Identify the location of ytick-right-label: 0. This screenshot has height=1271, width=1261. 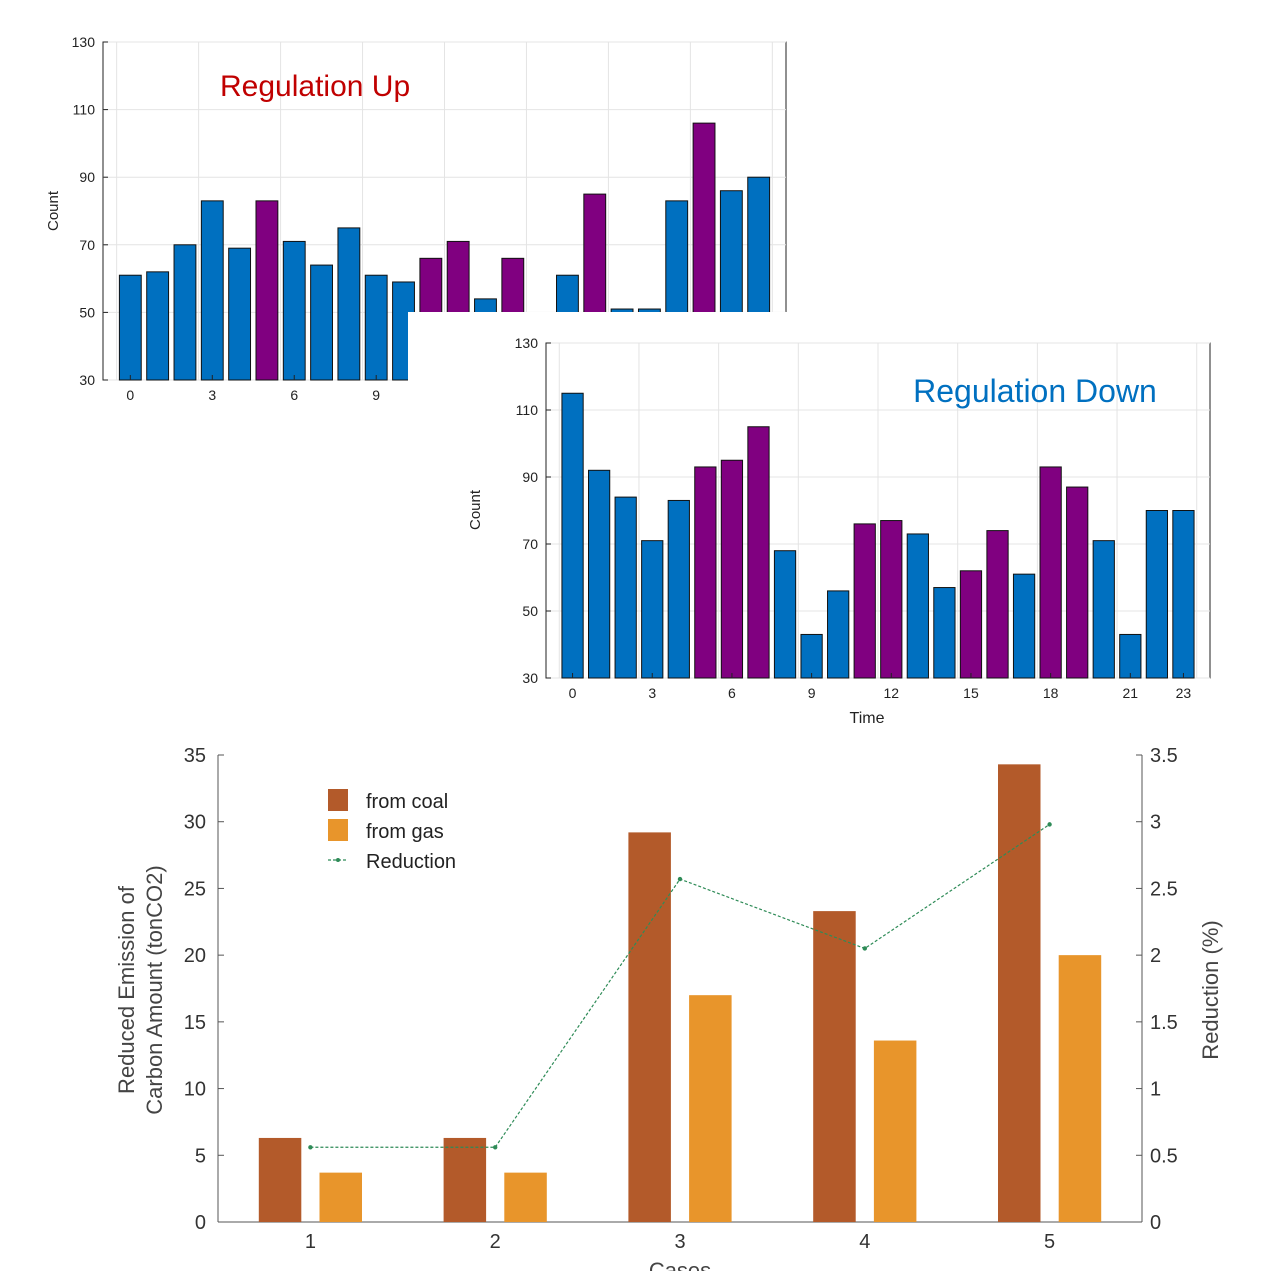
(1155, 1223).